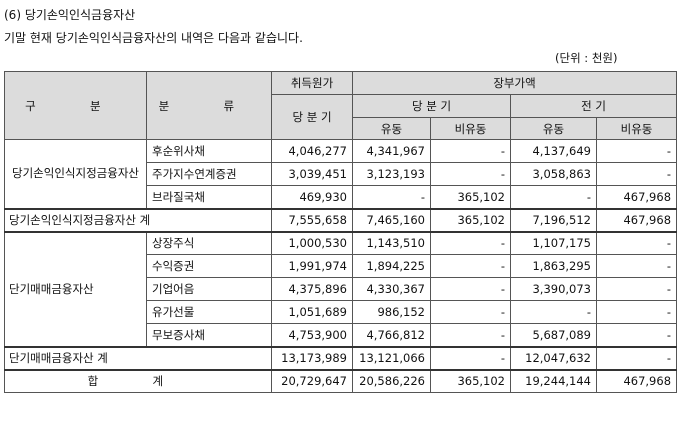 The width and height of the screenshot is (683, 423). I want to click on header-classification: 분 류, so click(209, 105).